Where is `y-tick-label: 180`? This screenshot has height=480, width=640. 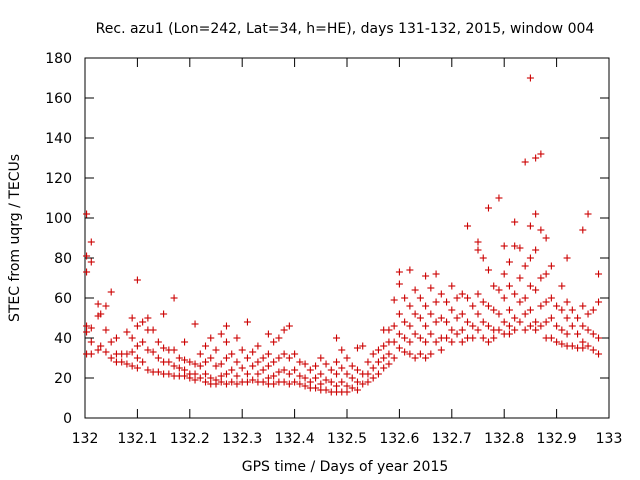
y-tick-label: 180 is located at coordinates (58, 59).